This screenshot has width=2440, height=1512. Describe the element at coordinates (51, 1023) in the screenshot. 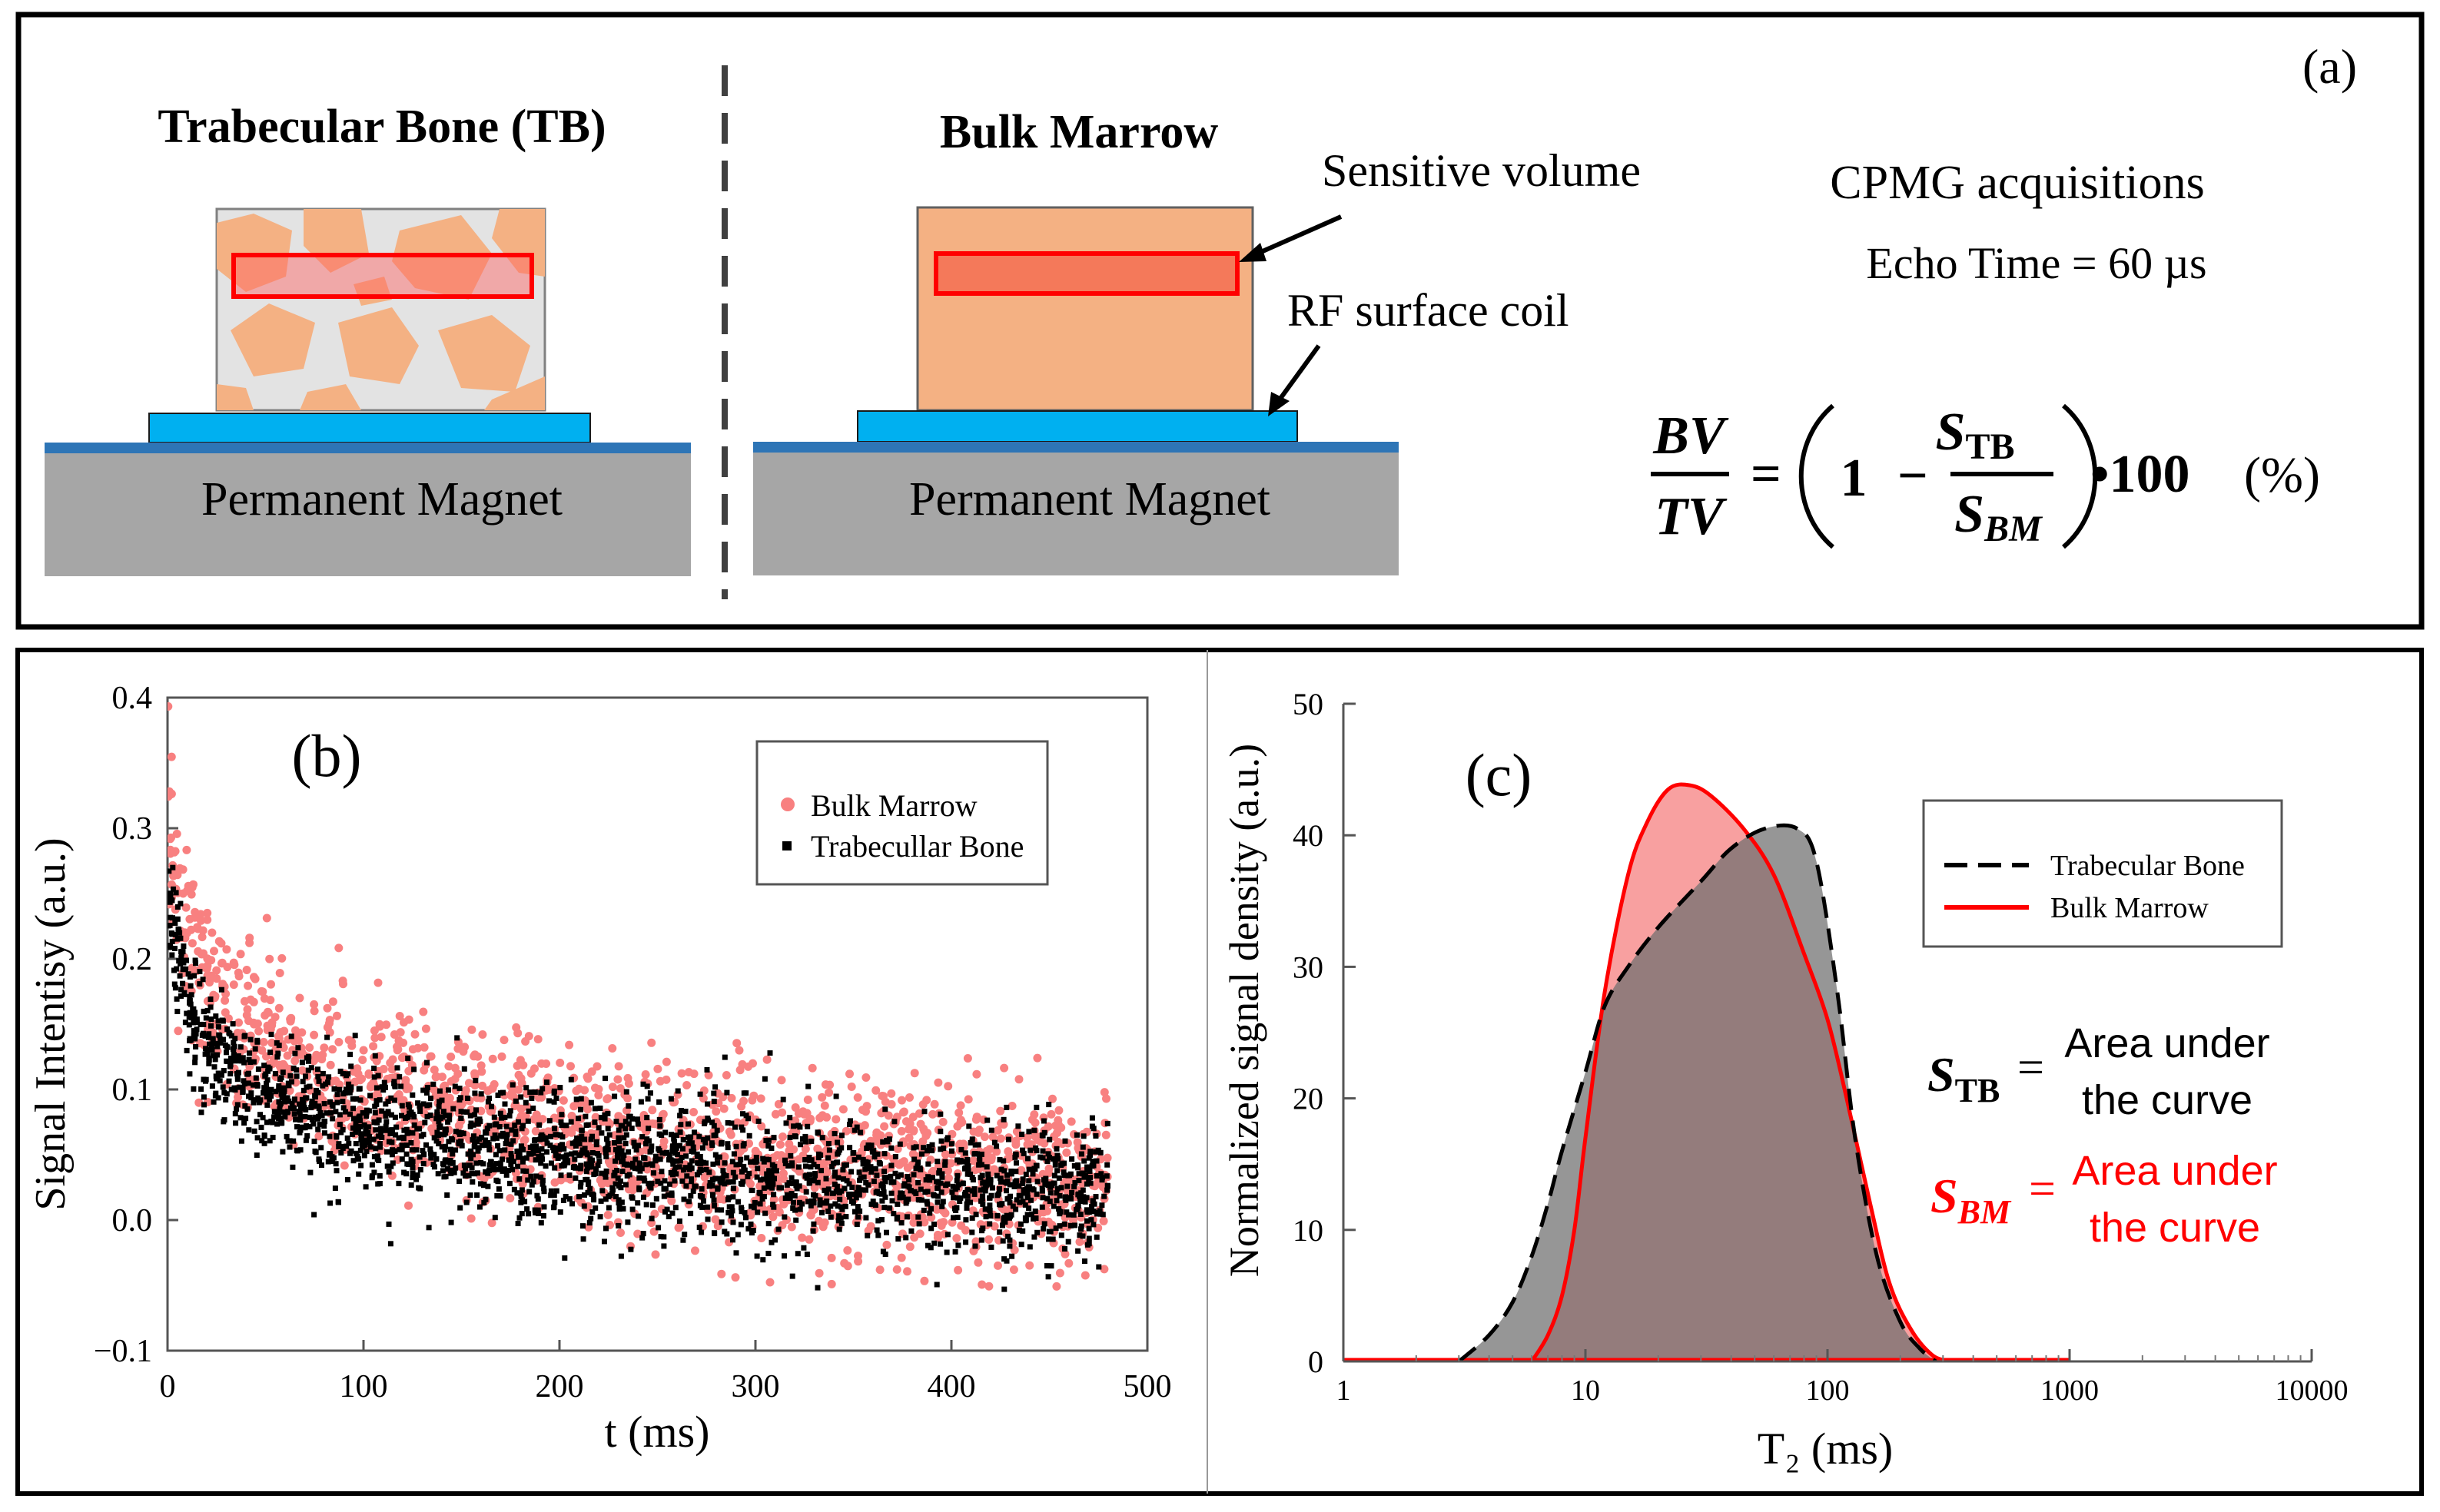

I see `chart-b-ylabel: Signal Intentisy (a.u.)` at that location.